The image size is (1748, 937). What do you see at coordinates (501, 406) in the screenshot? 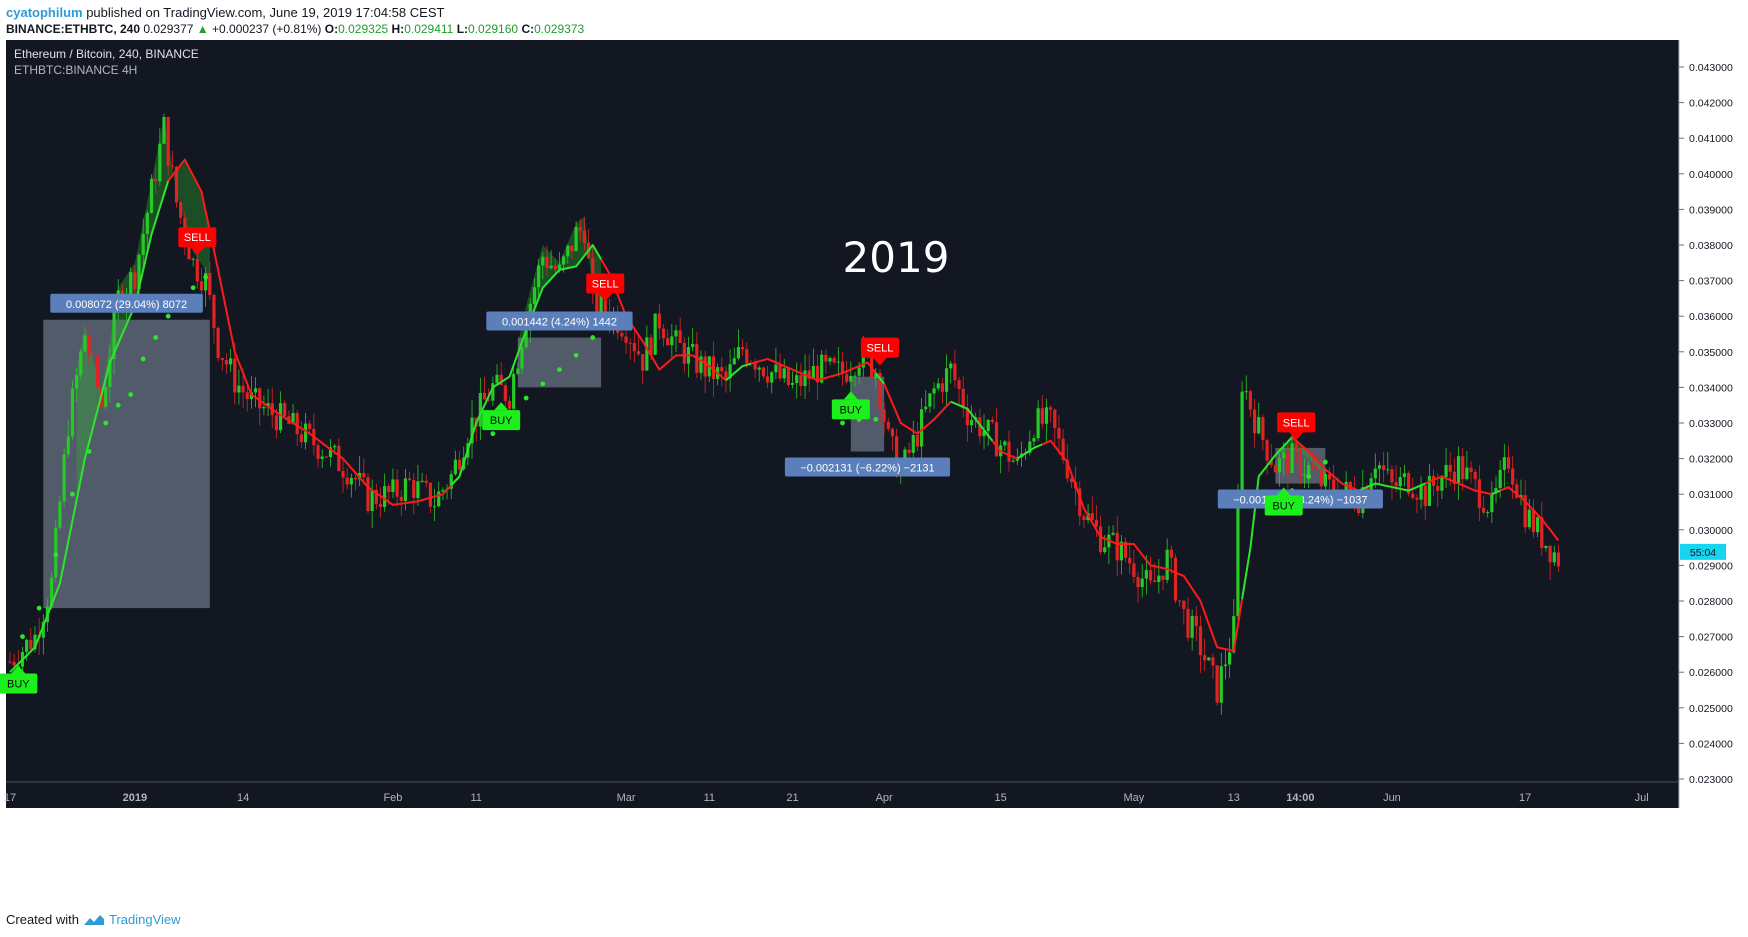
I see `buy-arrow-icon` at bounding box center [501, 406].